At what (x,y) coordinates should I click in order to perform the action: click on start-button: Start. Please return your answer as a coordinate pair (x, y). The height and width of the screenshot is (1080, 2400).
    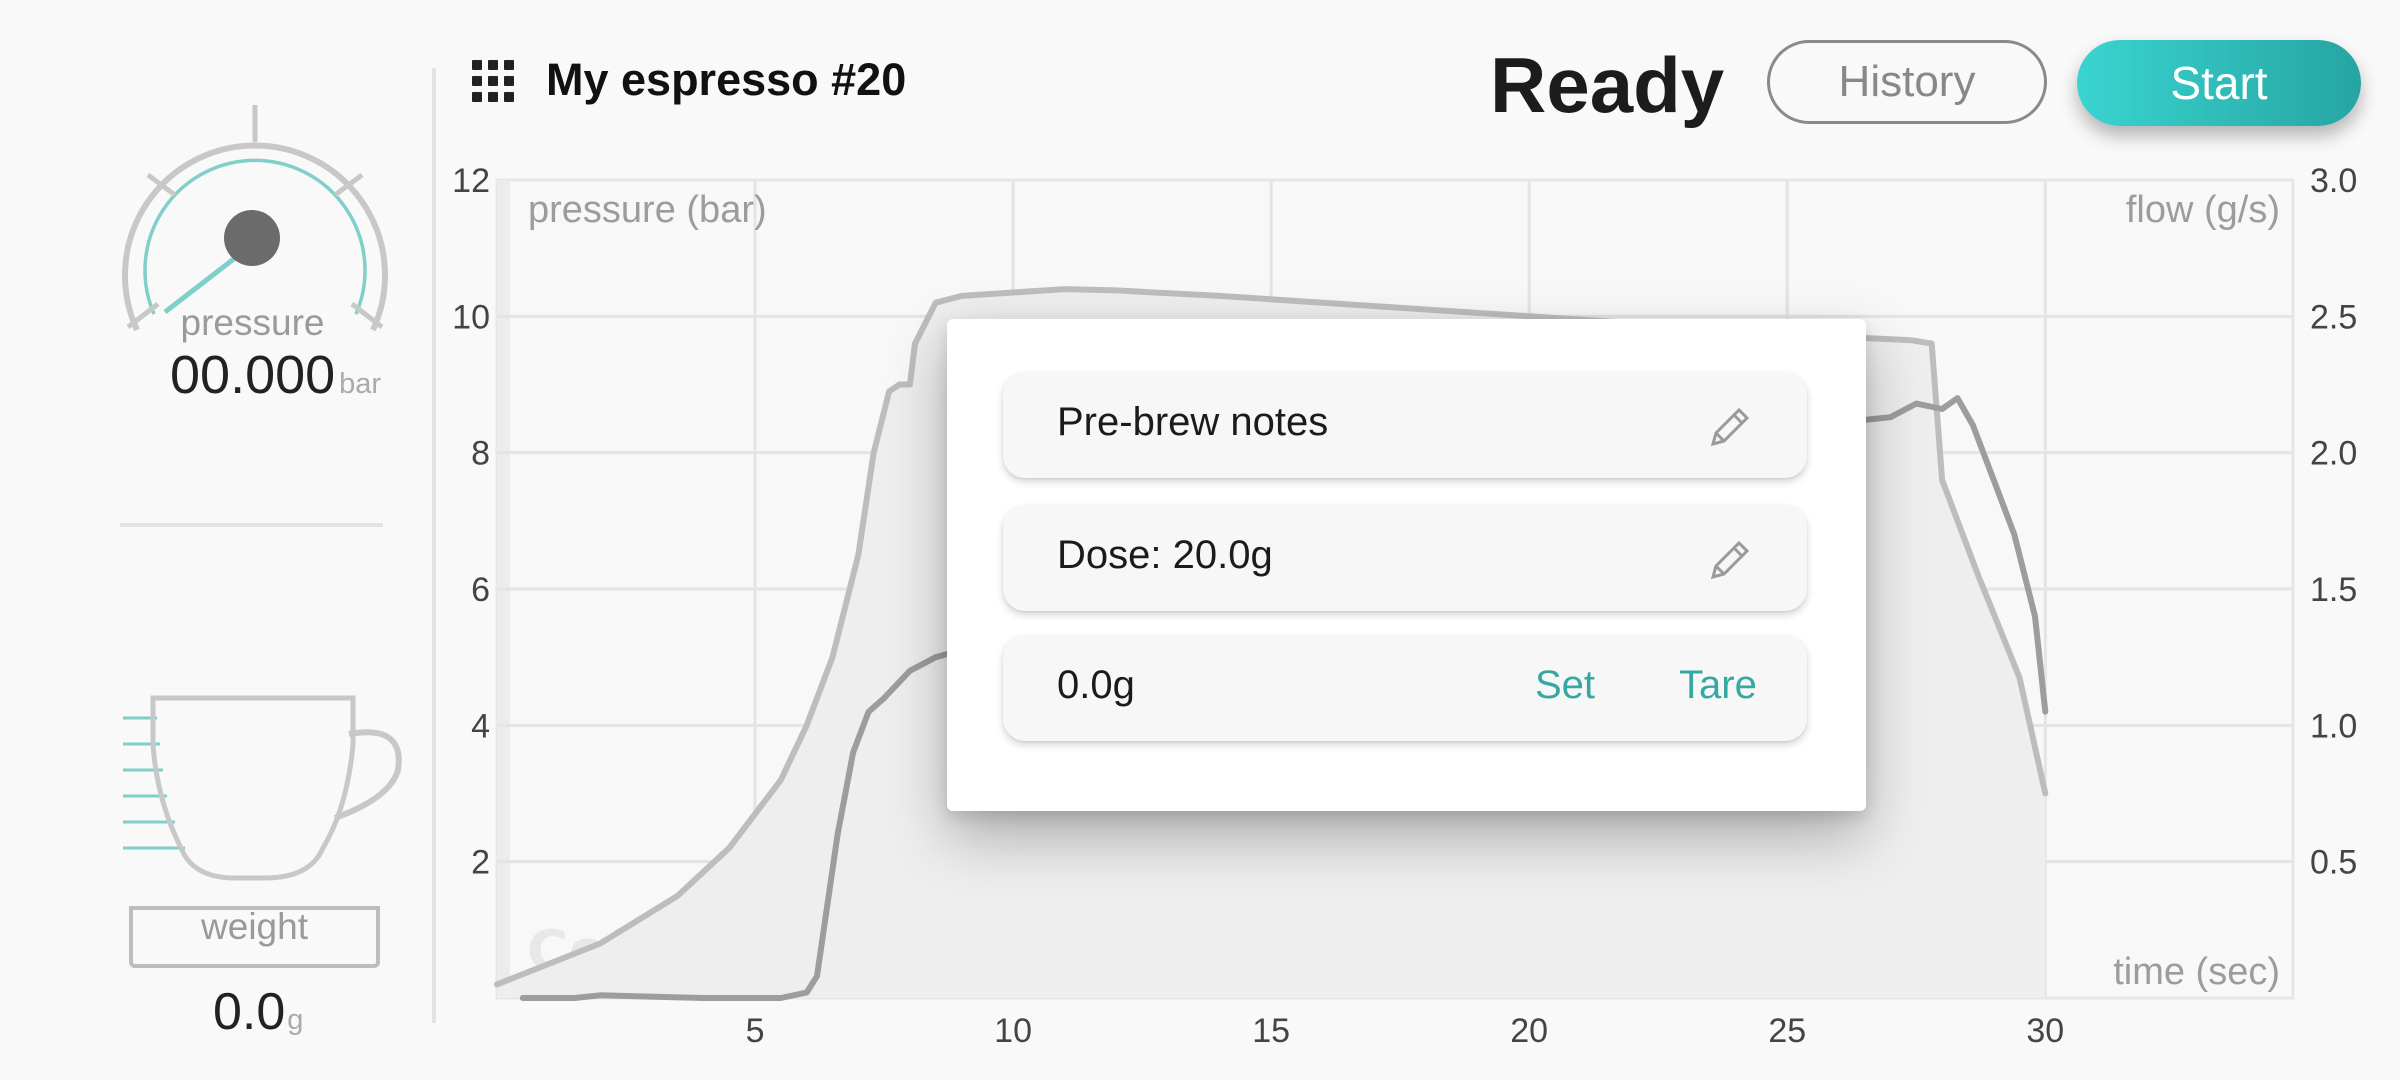
    Looking at the image, I should click on (2219, 83).